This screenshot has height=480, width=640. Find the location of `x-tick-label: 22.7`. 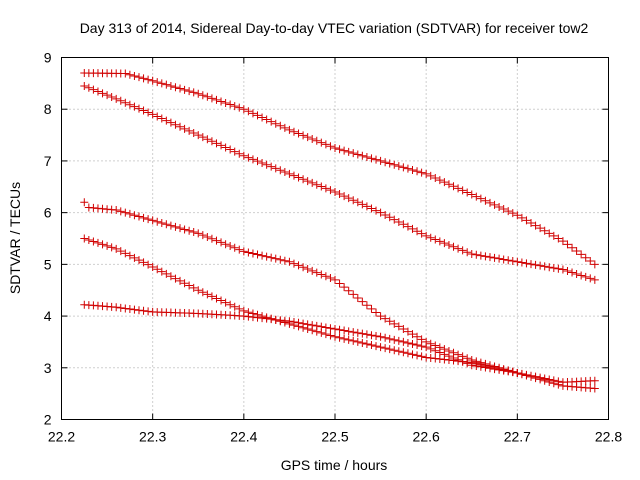

x-tick-label: 22.7 is located at coordinates (517, 437).